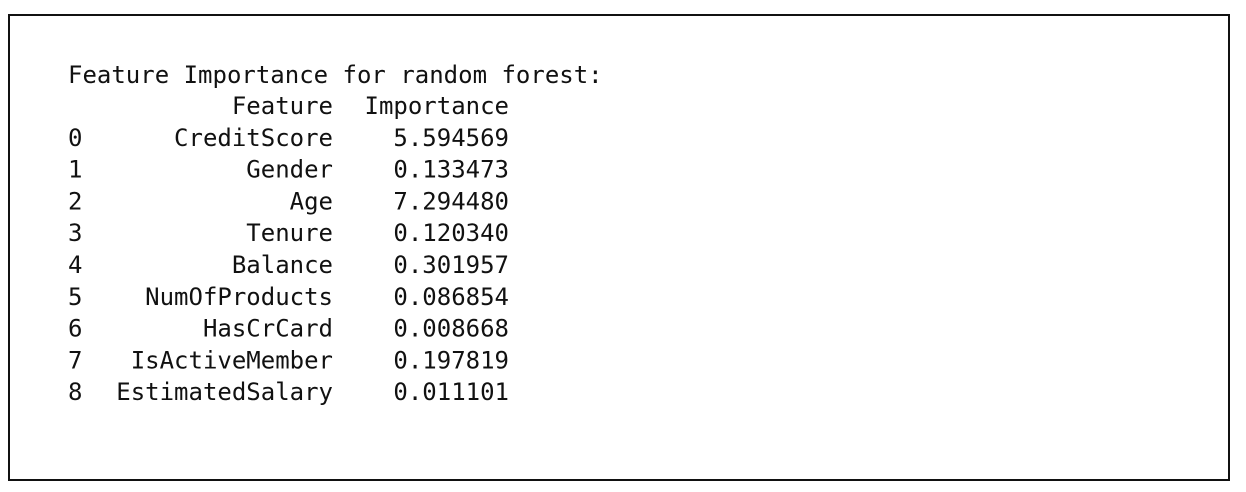 The width and height of the screenshot is (1246, 492). What do you see at coordinates (239, 297) in the screenshot?
I see `feature-name: NumOfProducts` at bounding box center [239, 297].